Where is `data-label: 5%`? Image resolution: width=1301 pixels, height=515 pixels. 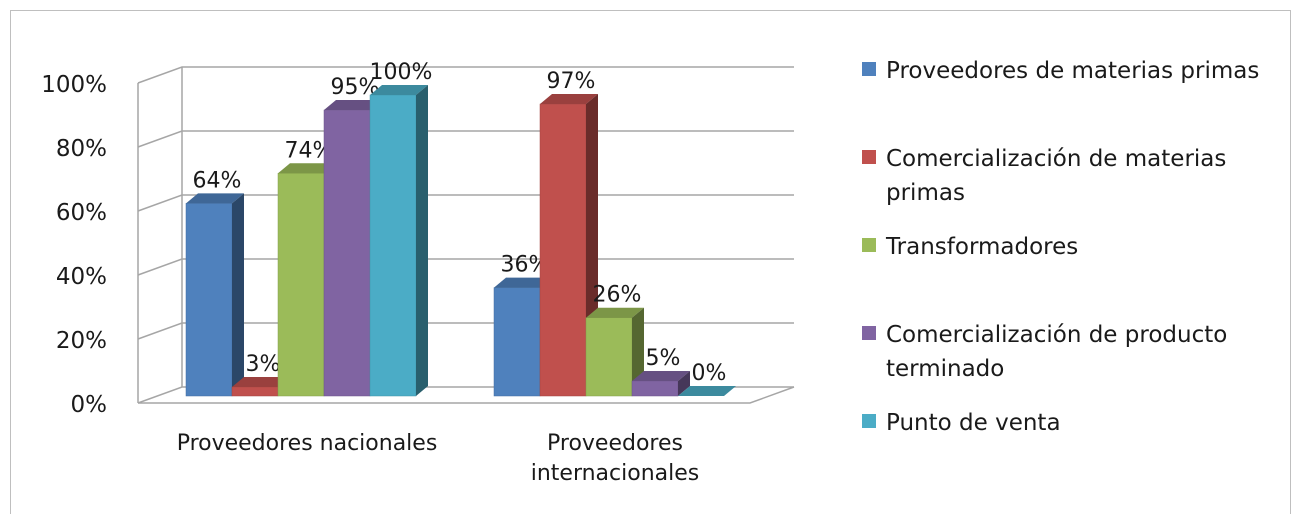 data-label: 5% is located at coordinates (663, 358).